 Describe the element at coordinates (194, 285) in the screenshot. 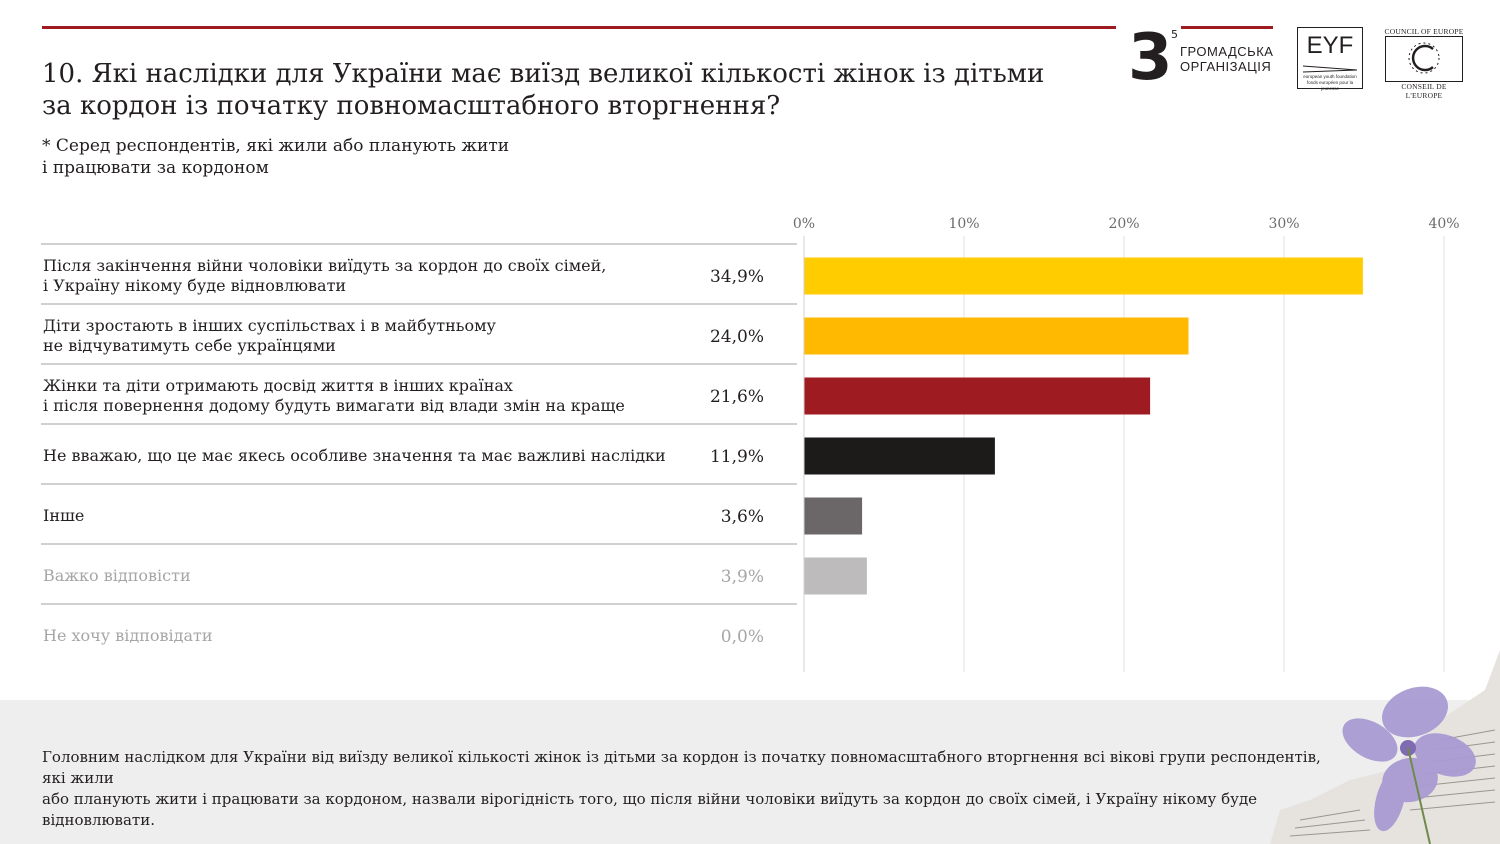

I see `category-label: і Україну нікому буде відновлювати` at that location.